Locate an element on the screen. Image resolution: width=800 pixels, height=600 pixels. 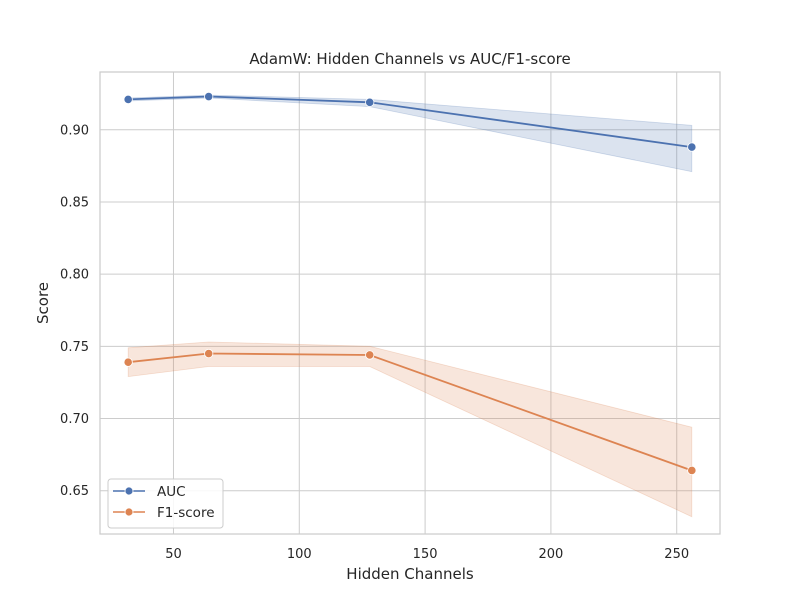
y-tick-label: 0.75 is located at coordinates (74, 347).